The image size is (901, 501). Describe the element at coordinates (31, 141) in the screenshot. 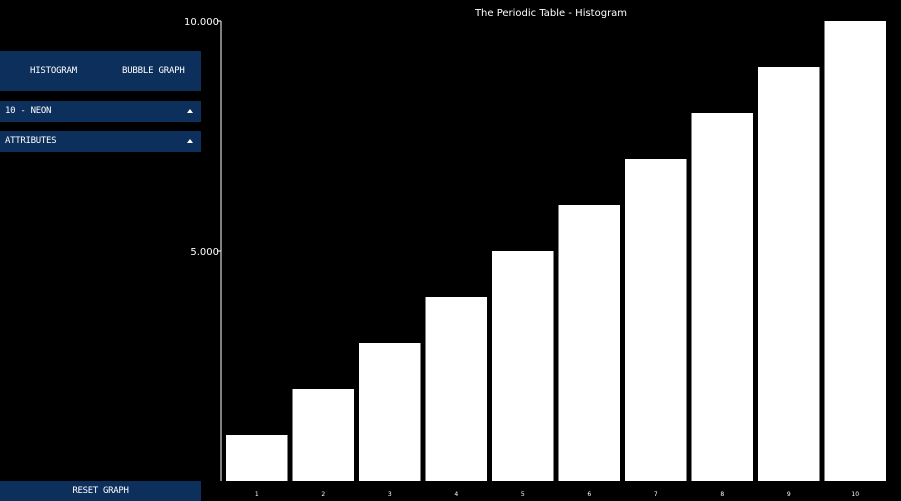

I see `attributes-dropdown-value: ATTRIBUTES` at that location.